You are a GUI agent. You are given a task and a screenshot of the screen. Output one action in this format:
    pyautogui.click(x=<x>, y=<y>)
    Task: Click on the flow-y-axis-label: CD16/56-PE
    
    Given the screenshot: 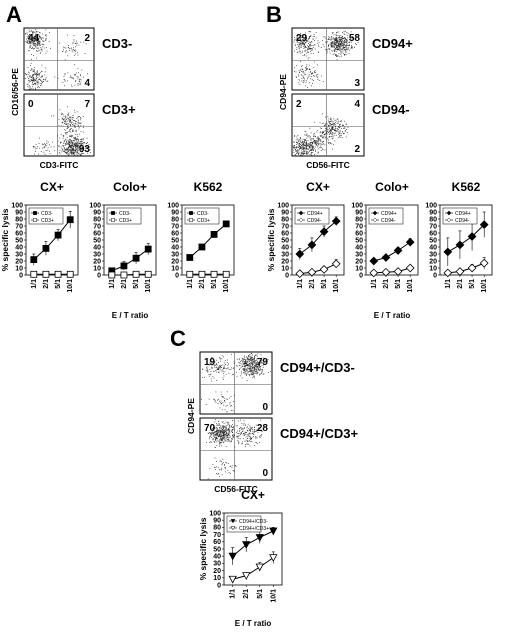 What is the action you would take?
    pyautogui.click(x=15, y=92)
    